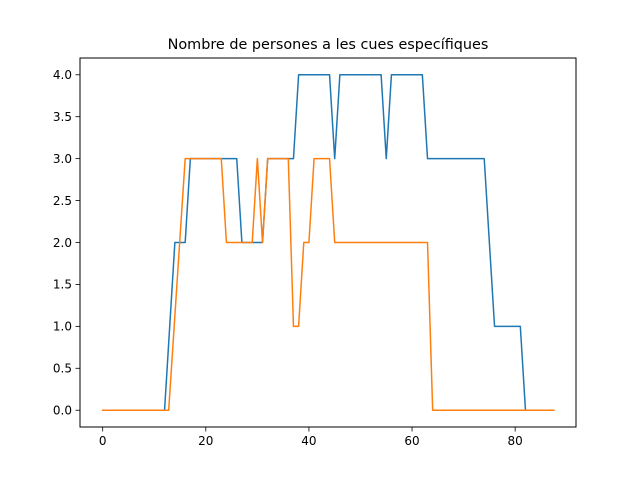 The height and width of the screenshot is (480, 640). Describe the element at coordinates (308, 441) in the screenshot. I see `x-tick-label: 40` at that location.